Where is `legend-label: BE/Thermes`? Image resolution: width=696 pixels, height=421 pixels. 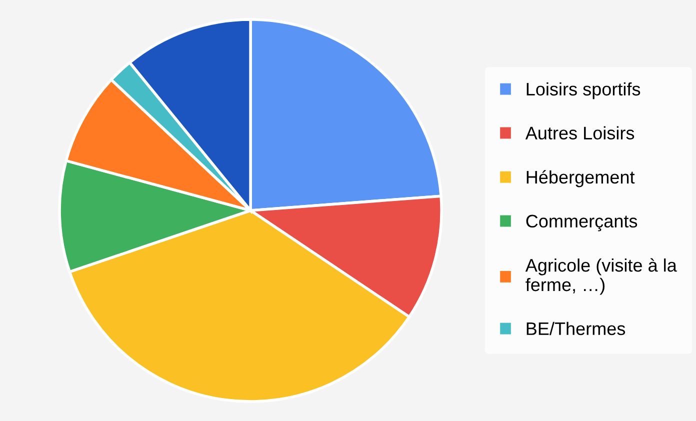 legend-label: BE/Thermes is located at coordinates (576, 329).